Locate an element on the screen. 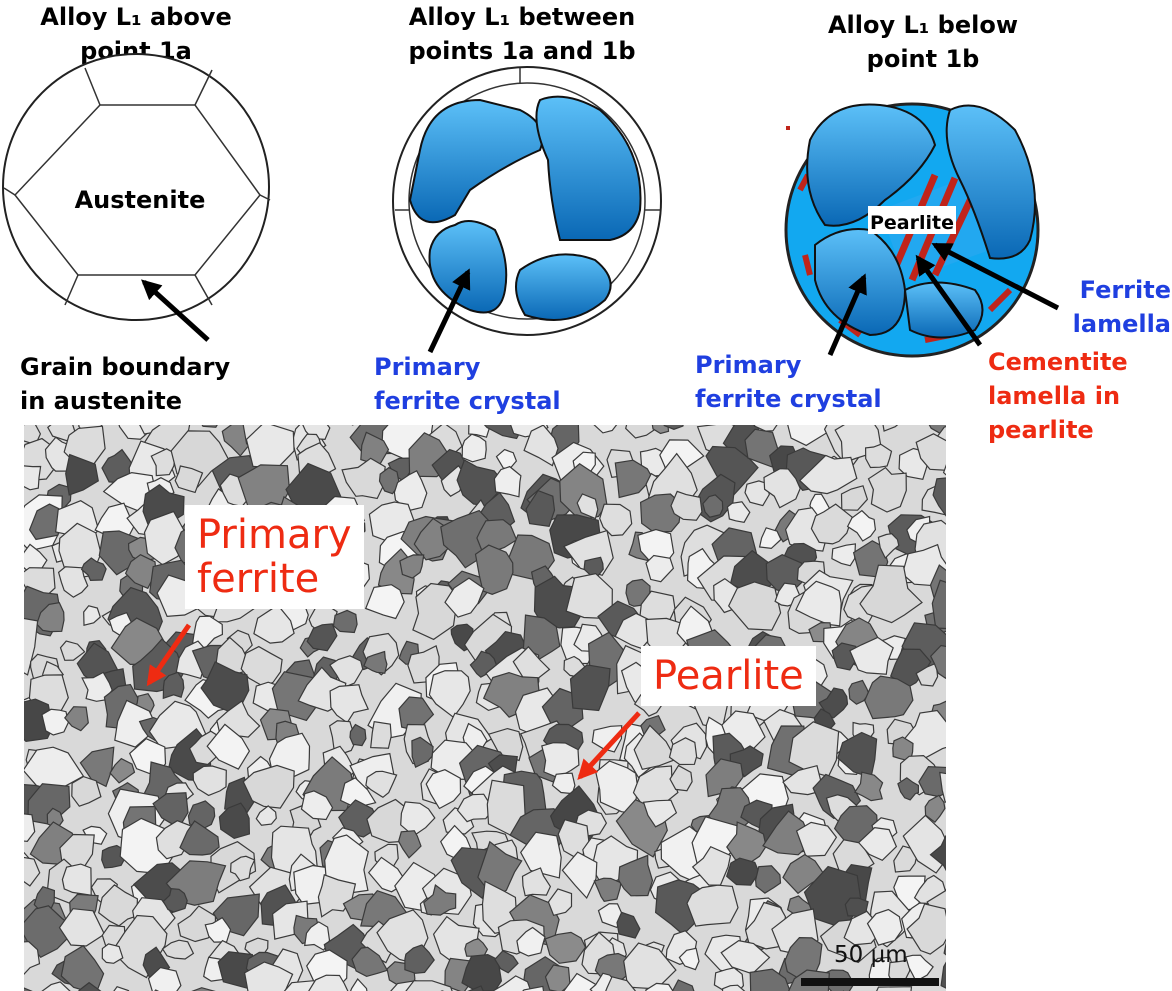 This screenshot has width=1172, height=991. scale-bar-label: 50 µm is located at coordinates (871, 955).